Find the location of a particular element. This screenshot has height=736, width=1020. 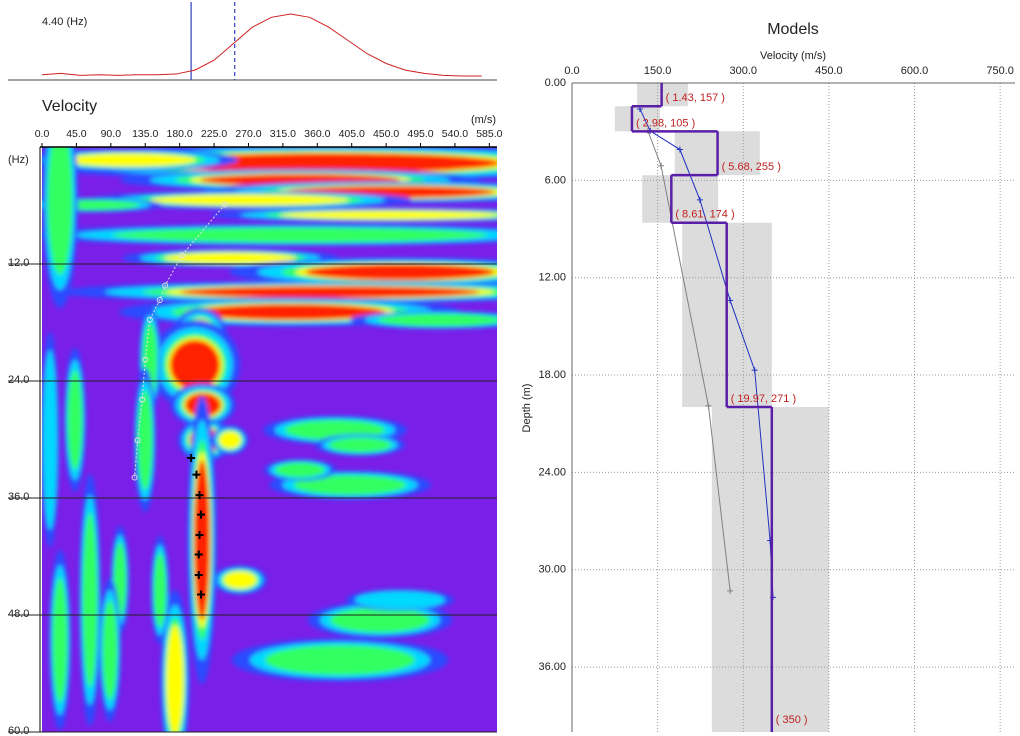

layer-label: ( 8.61, 174 ) is located at coordinates (704, 215).